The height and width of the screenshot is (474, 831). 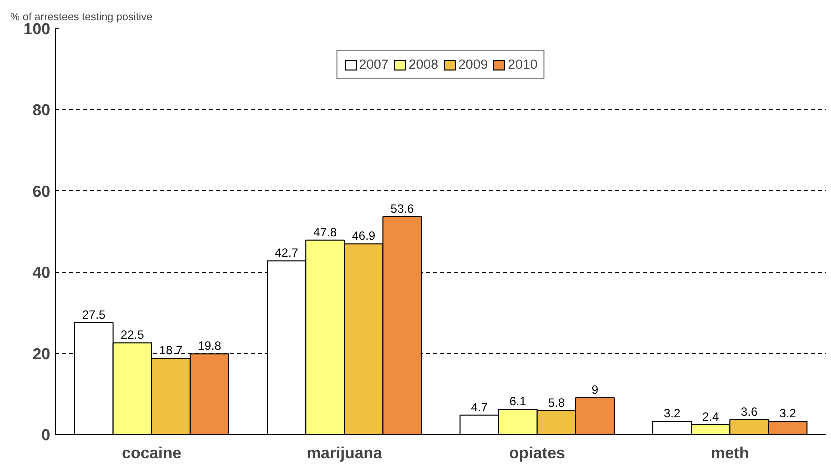 What do you see at coordinates (518, 401) in the screenshot?
I see `data-label: 6.1` at bounding box center [518, 401].